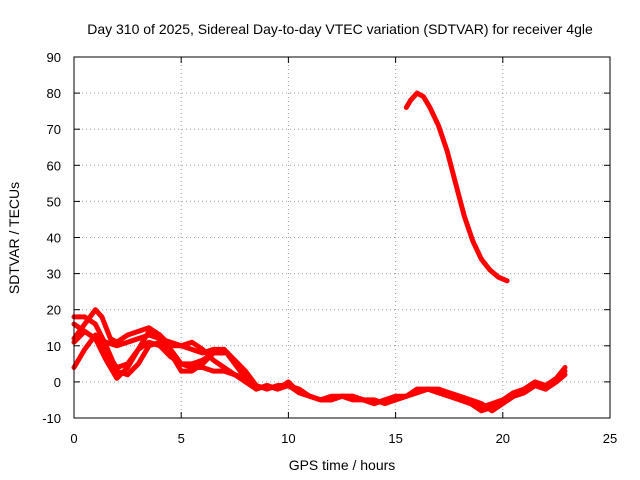 This screenshot has height=480, width=640. What do you see at coordinates (54, 274) in the screenshot?
I see `y-tick-label: 30` at bounding box center [54, 274].